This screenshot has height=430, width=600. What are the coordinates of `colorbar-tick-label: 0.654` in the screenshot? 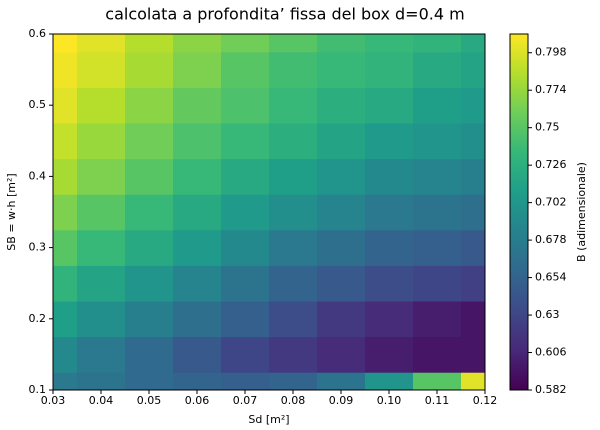 It's located at (551, 277).